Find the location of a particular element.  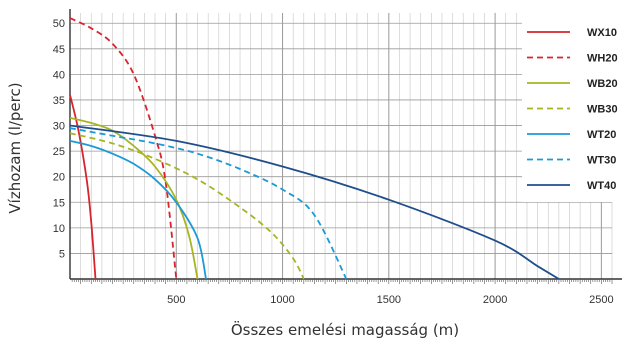

legend-label: WB30 is located at coordinates (602, 110).